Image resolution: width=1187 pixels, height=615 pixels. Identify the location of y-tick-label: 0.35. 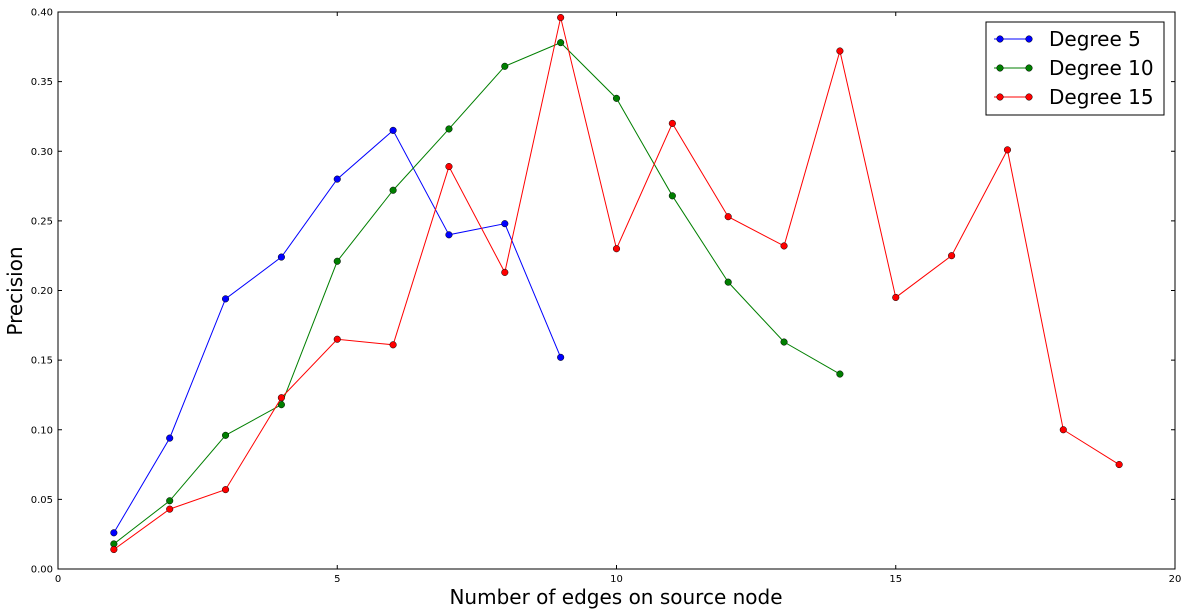
(42, 82).